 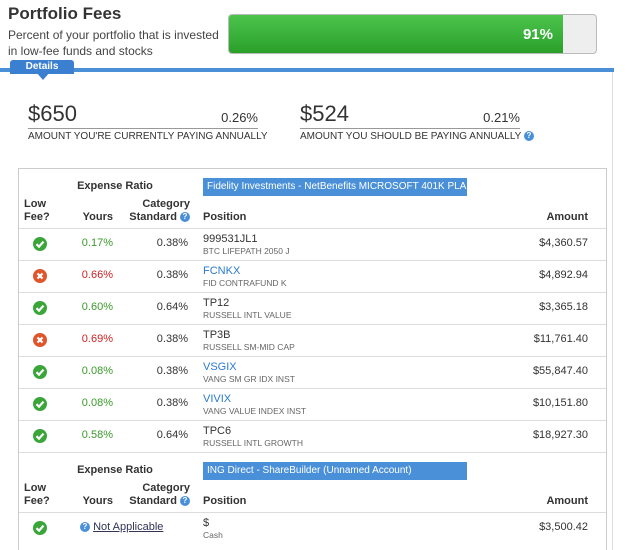 What do you see at coordinates (222, 271) in the screenshot?
I see `symbol: FCNKX` at bounding box center [222, 271].